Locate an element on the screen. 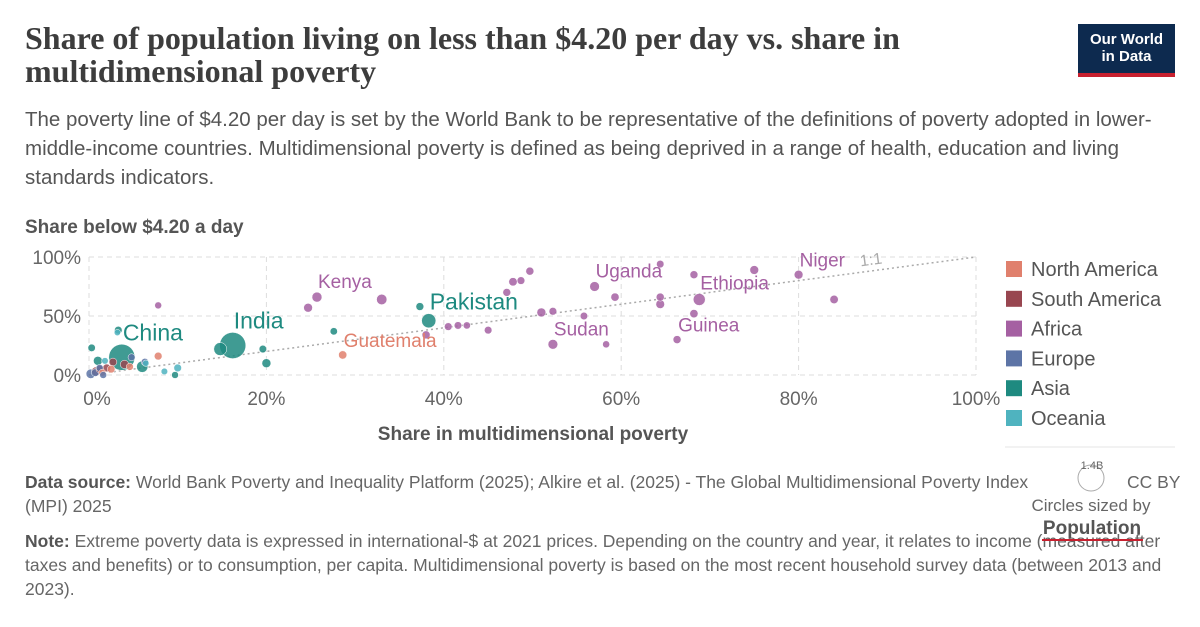 Image resolution: width=1200 pixels, height=627 pixels. legend-label: South America is located at coordinates (1096, 300).